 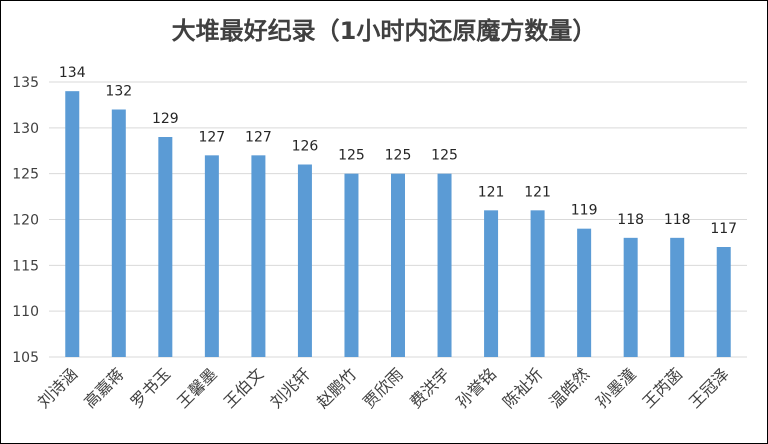 I want to click on x-tick-label: 温皓然, so click(x=569, y=387).